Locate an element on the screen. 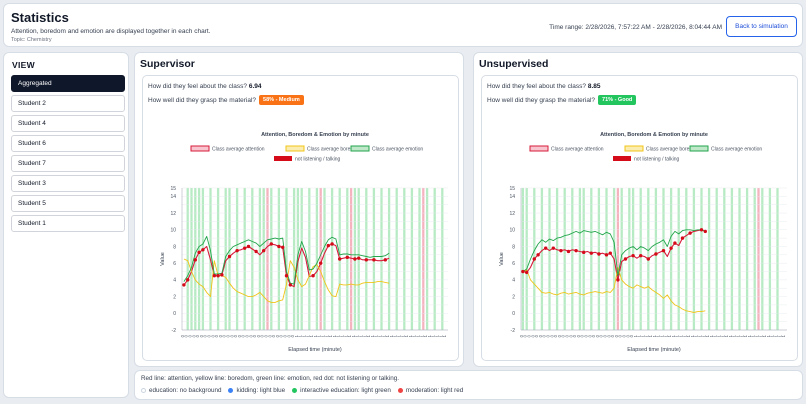  view-item-student-7: Student 7 is located at coordinates (68, 163).